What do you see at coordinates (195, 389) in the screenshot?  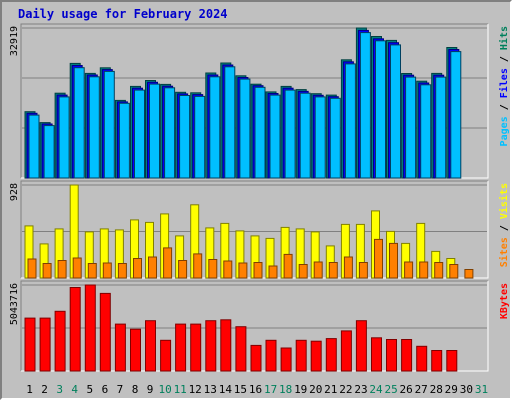 I see `x-tick-label-day-12: 12` at bounding box center [195, 389].